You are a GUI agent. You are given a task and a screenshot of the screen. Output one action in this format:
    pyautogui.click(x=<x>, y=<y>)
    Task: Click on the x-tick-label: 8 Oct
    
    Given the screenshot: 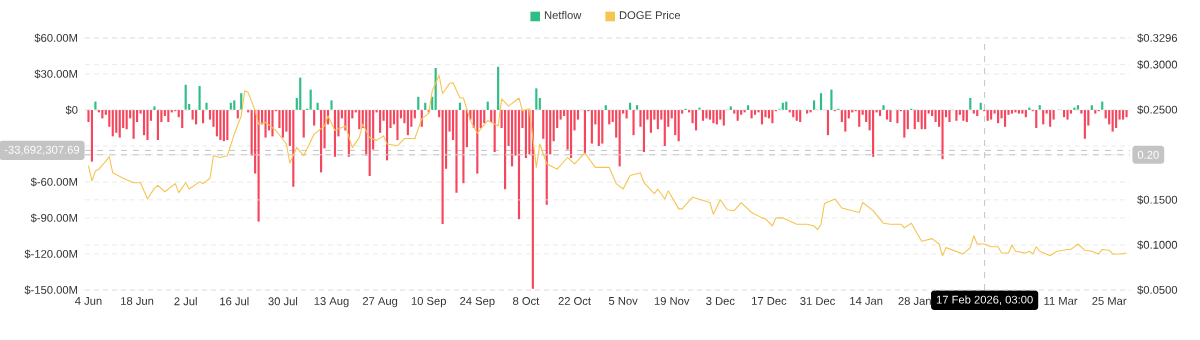 What is the action you would take?
    pyautogui.click(x=526, y=301)
    